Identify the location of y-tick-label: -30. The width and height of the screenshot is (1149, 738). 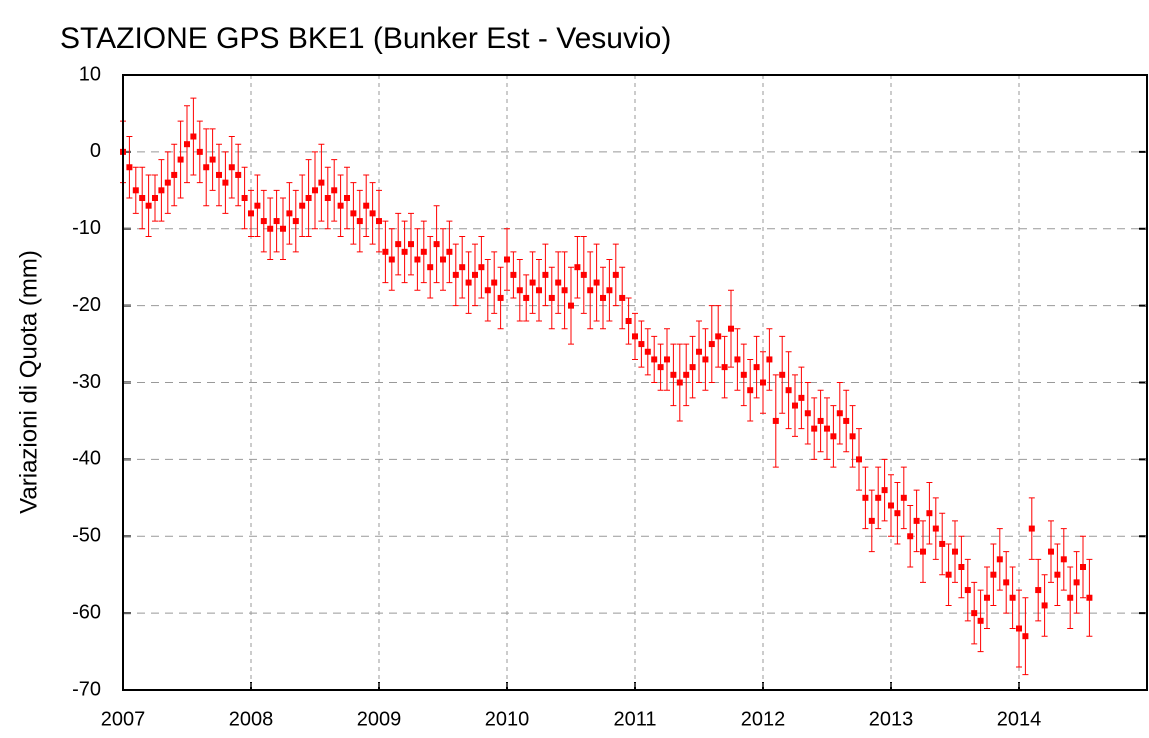
(86, 382).